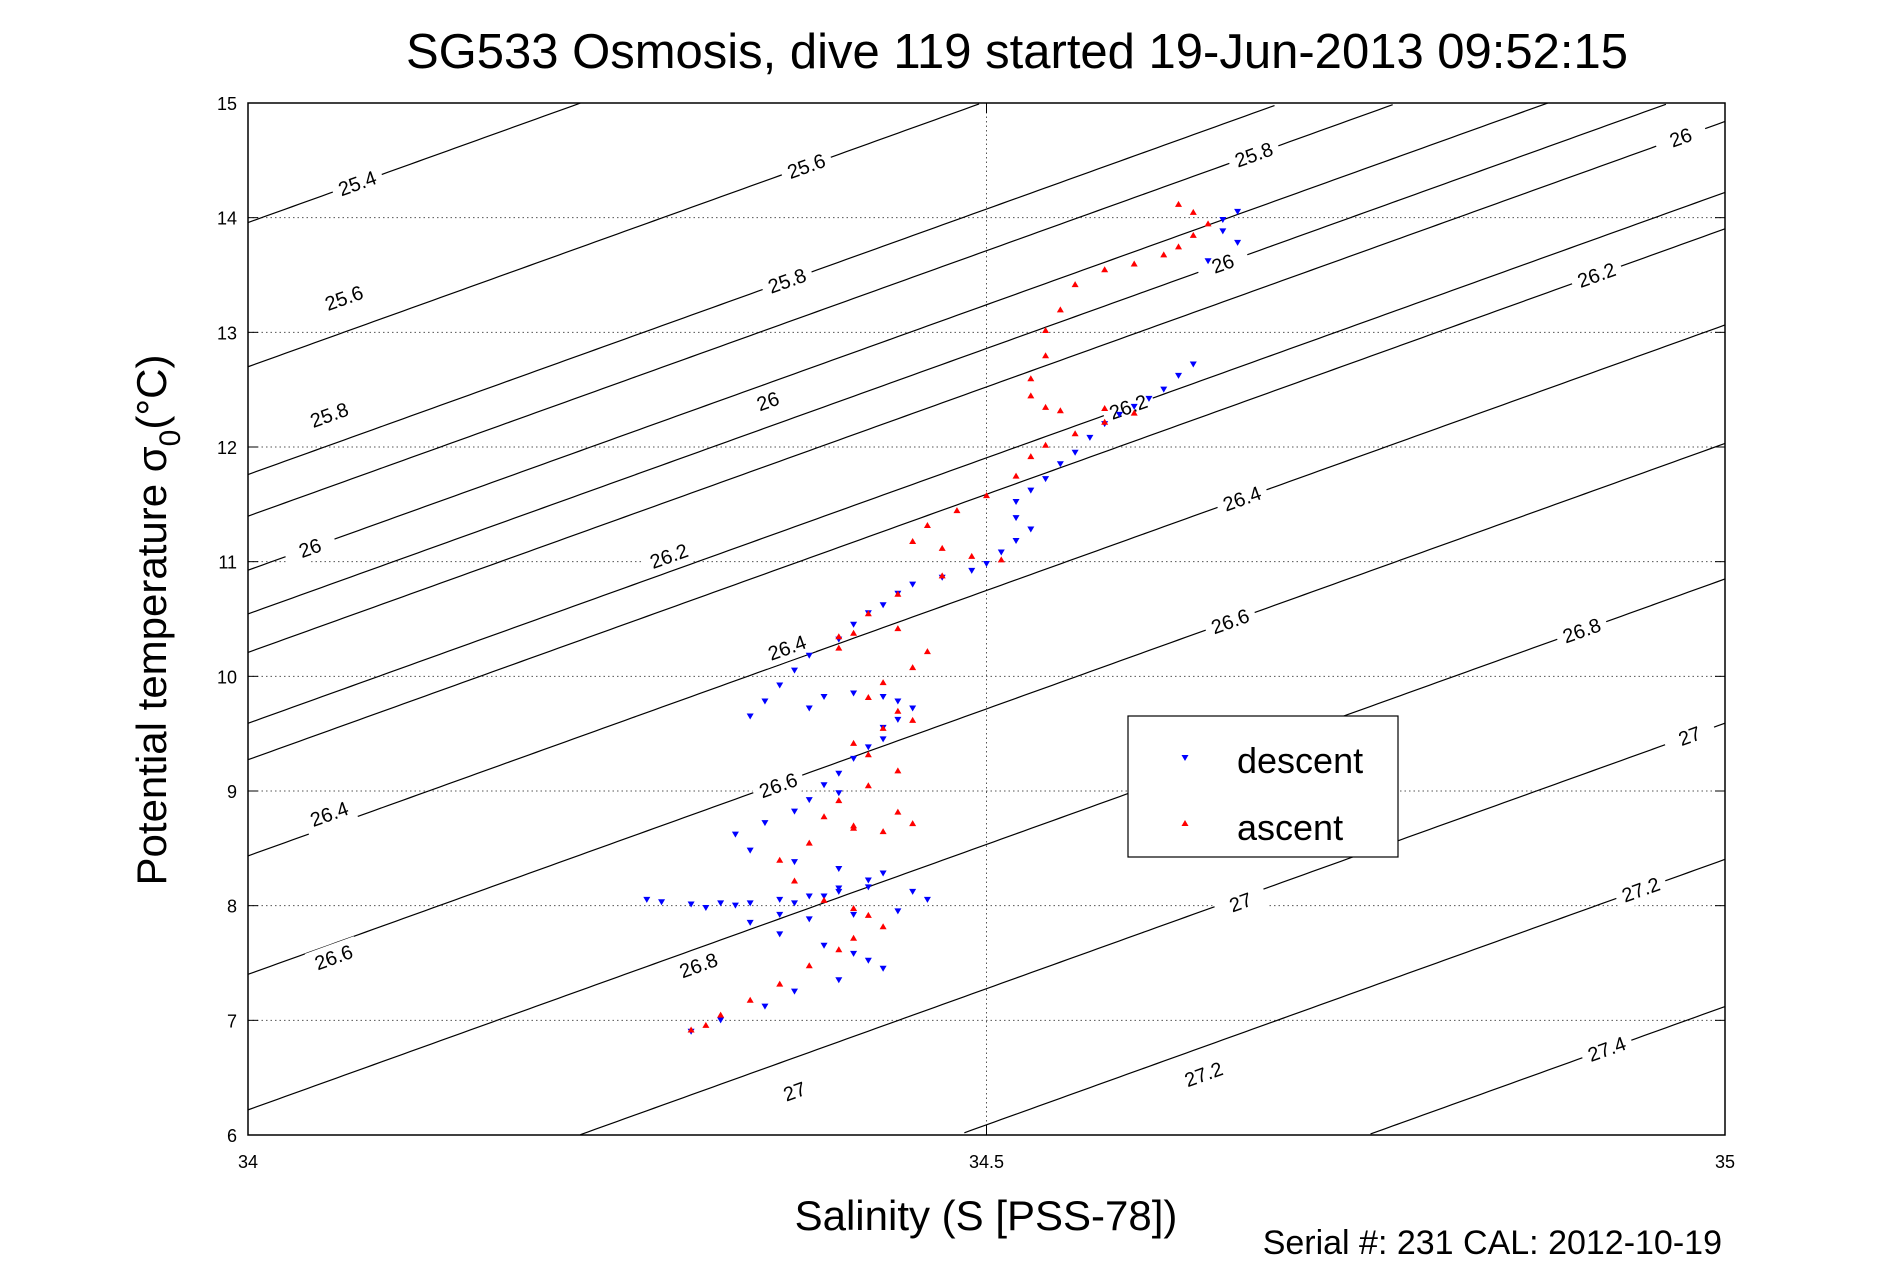  Describe the element at coordinates (1185, 823) in the screenshot. I see `legend-ascent-marker` at that location.